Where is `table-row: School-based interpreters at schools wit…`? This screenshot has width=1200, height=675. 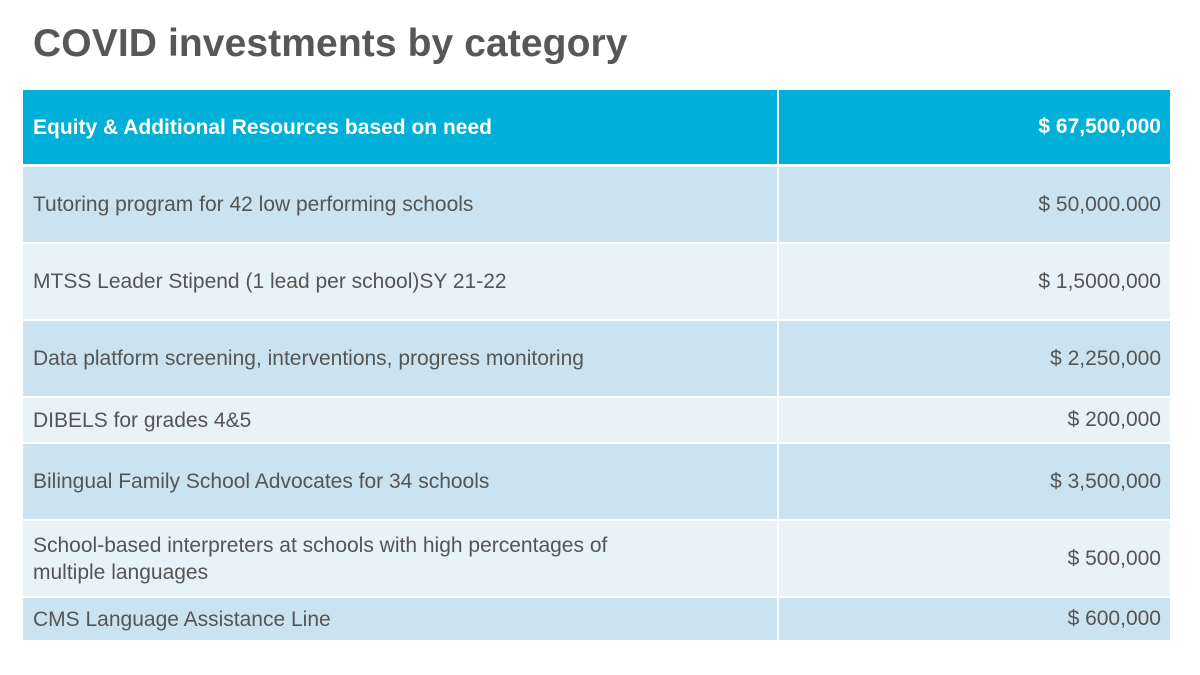
table-row: School-based interpreters at schools wit… is located at coordinates (596, 559).